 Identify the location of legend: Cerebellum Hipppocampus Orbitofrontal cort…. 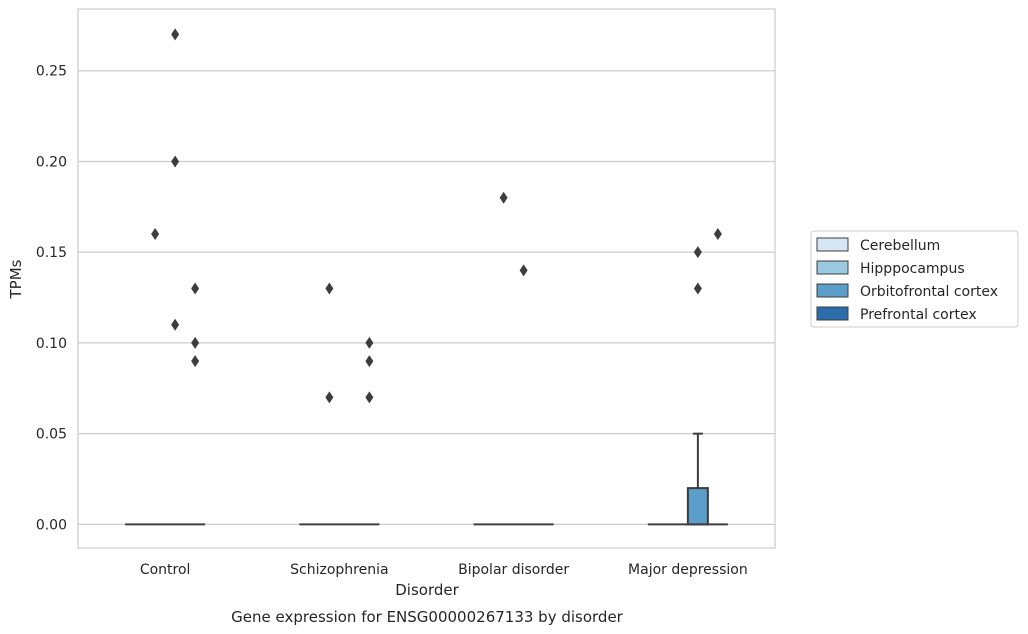
(914, 279).